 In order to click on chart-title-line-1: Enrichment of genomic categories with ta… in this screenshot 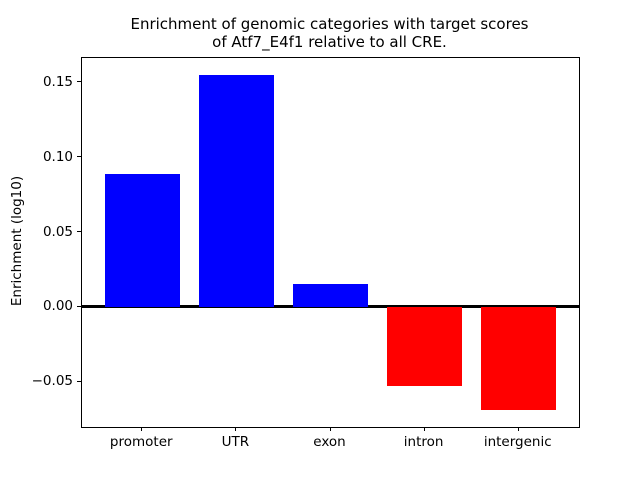, I will do `click(329, 24)`.